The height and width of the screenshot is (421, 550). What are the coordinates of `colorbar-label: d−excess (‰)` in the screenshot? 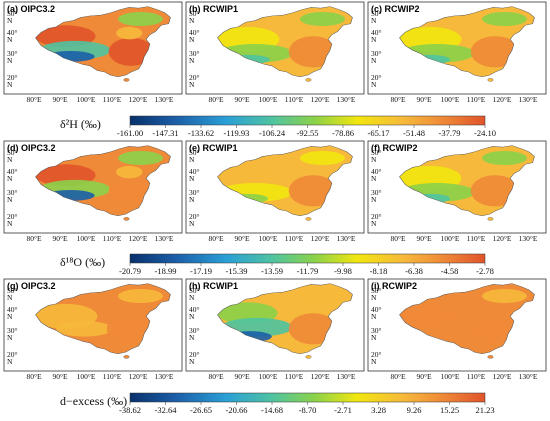 It's located at (93, 401).